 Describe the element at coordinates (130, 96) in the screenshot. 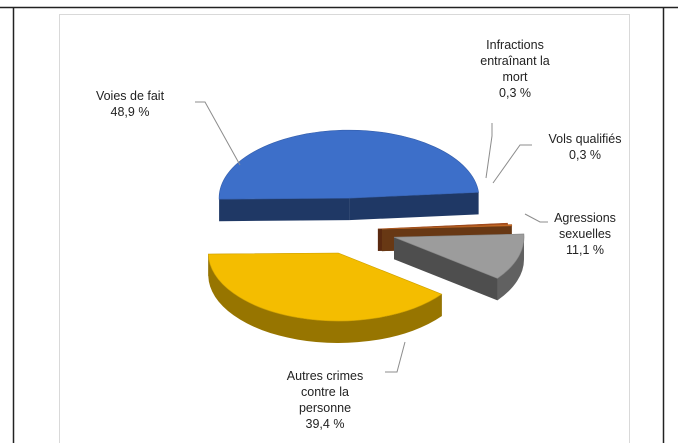

I see `data-label-line: Voies de fait` at that location.